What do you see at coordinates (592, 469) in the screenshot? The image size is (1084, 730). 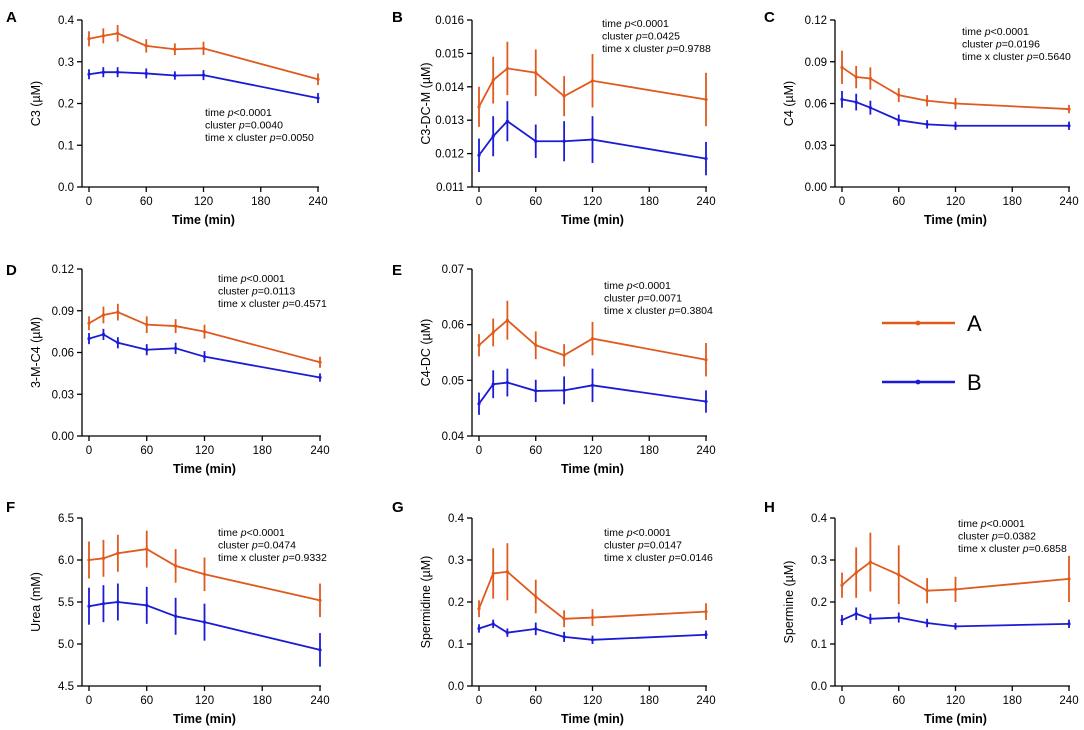 I see `x-axis-title-e: Time (min)` at bounding box center [592, 469].